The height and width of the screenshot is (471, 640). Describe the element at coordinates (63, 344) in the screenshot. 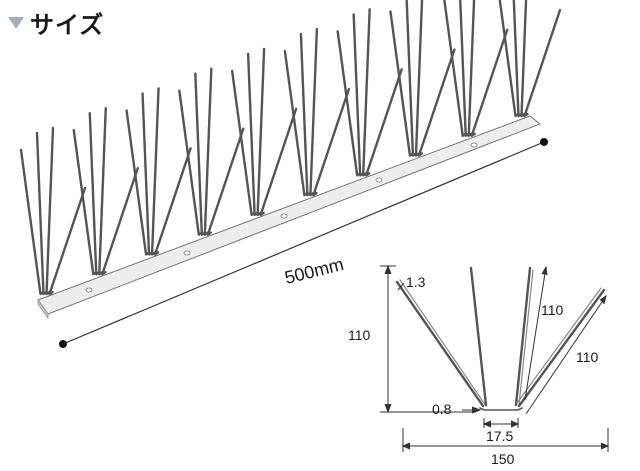

I see `dimension-endpoint-left` at that location.